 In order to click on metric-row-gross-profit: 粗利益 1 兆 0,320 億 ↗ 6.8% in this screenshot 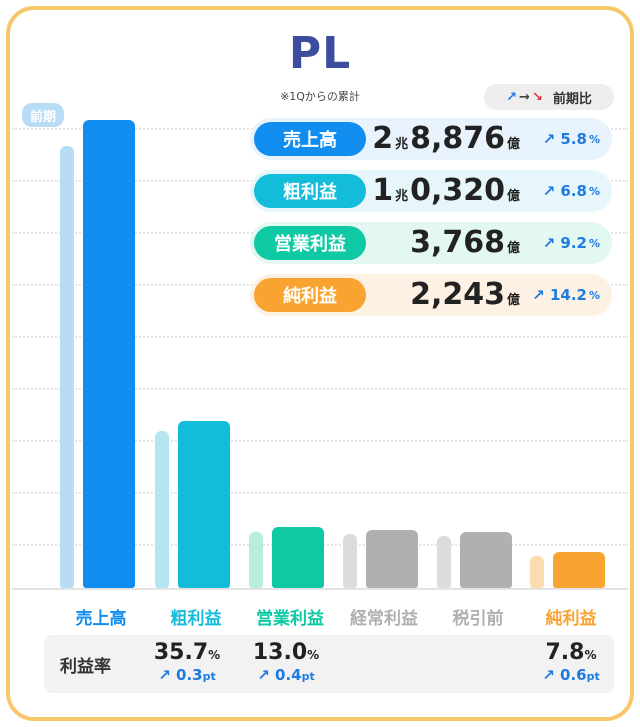, I will do `click(431, 191)`.